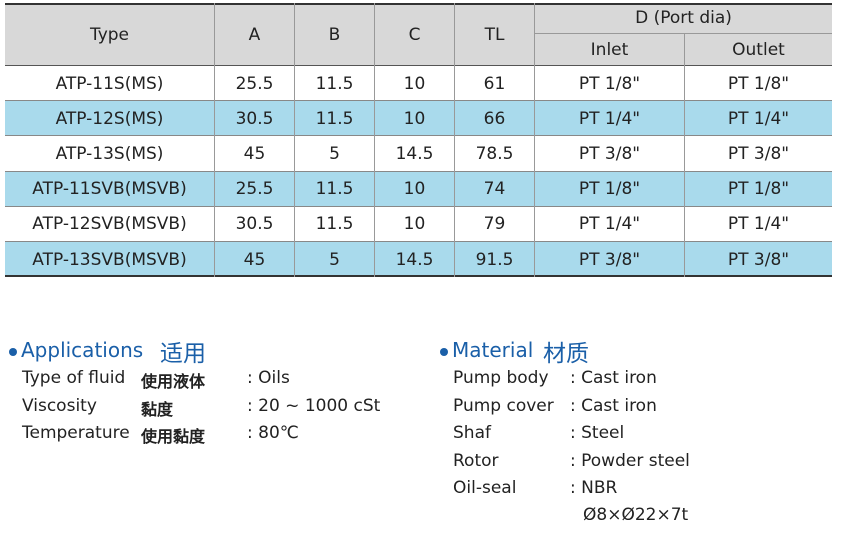 This screenshot has height=539, width=843. I want to click on item-value: : 20 ~ 1000 cSt, so click(314, 405).